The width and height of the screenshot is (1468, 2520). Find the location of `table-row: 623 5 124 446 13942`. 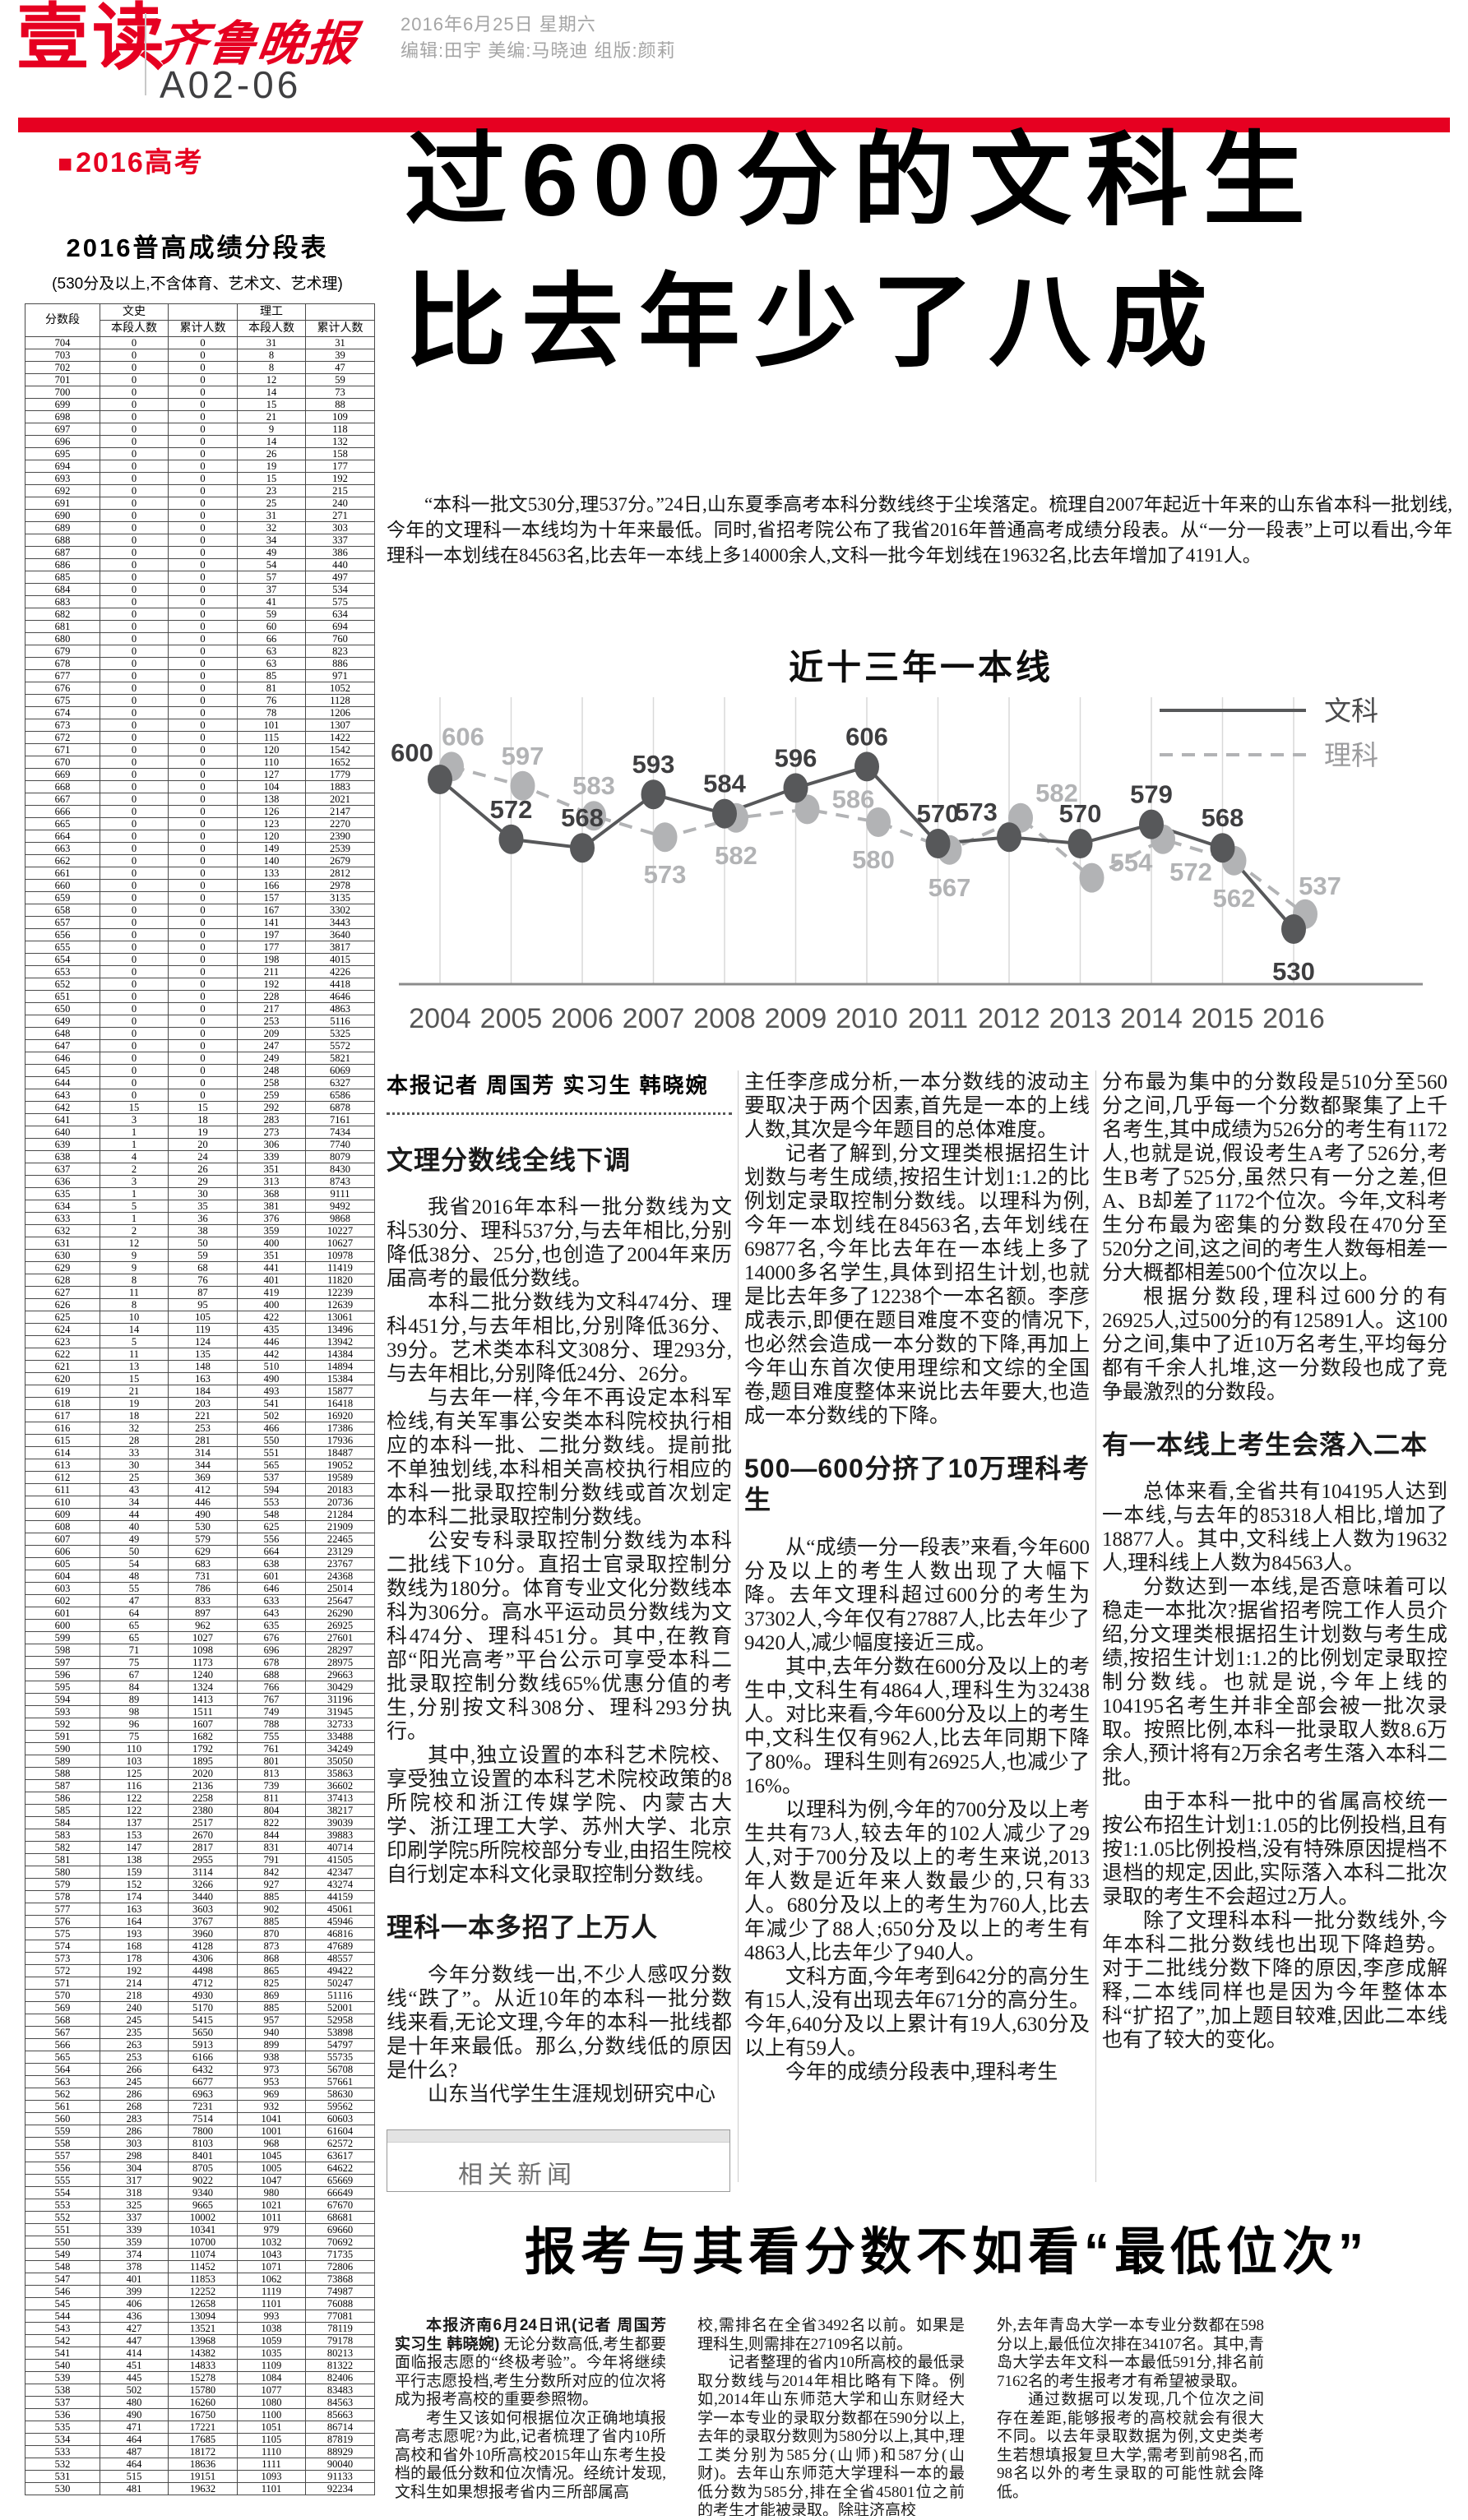

table-row: 623 5 124 446 13942 is located at coordinates (200, 1341).